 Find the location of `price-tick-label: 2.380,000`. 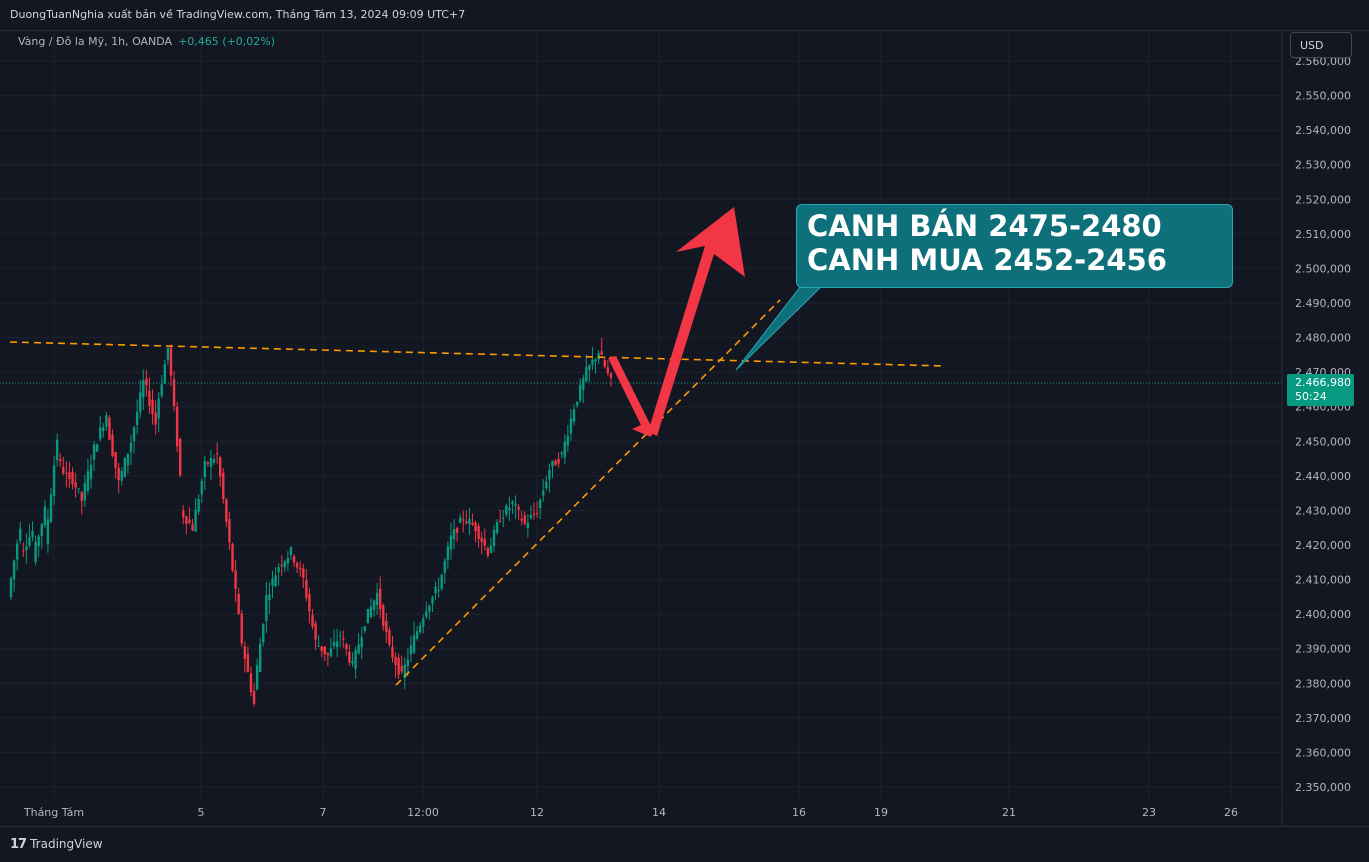

price-tick-label: 2.380,000 is located at coordinates (1323, 683).